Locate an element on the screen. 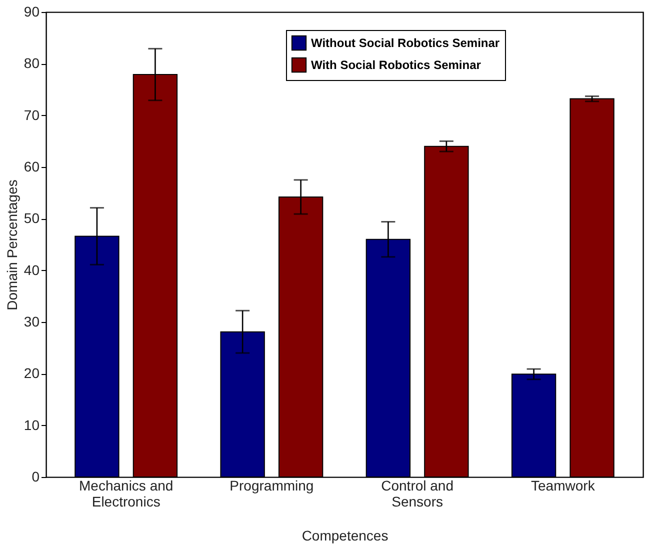  y-tick-label: 50 is located at coordinates (32, 218).